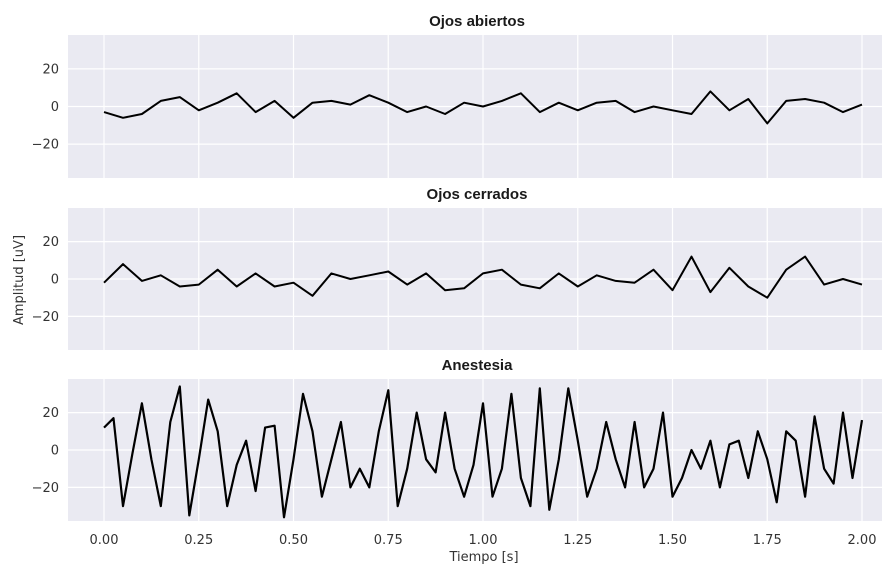  I want to click on panel-title: Ojos cerrados, so click(477, 194).